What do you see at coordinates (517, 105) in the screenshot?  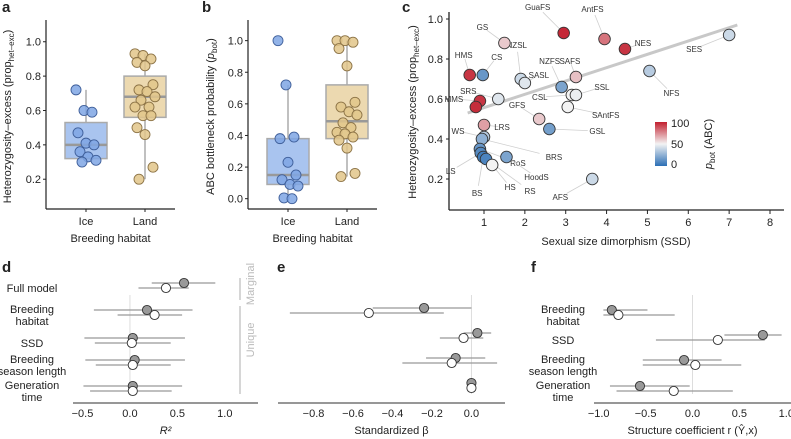 I see `point-label: GFS` at bounding box center [517, 105].